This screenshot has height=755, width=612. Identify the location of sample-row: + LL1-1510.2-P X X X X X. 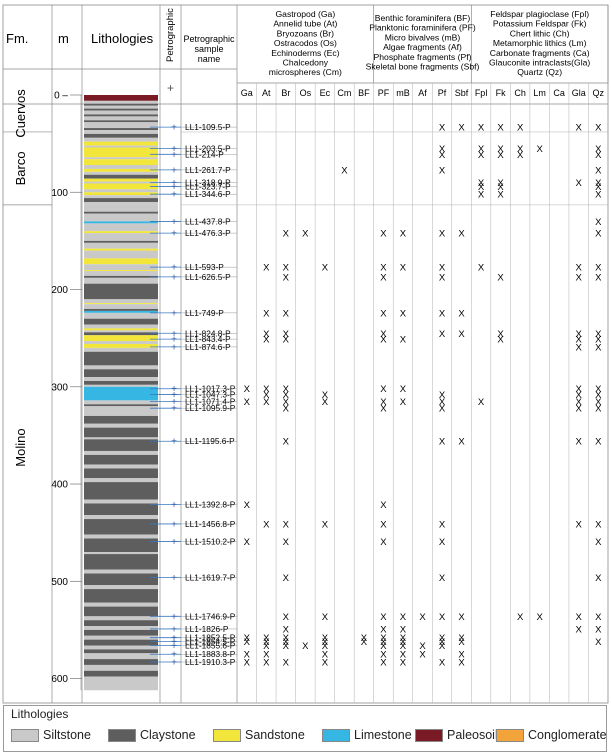
(376, 542).